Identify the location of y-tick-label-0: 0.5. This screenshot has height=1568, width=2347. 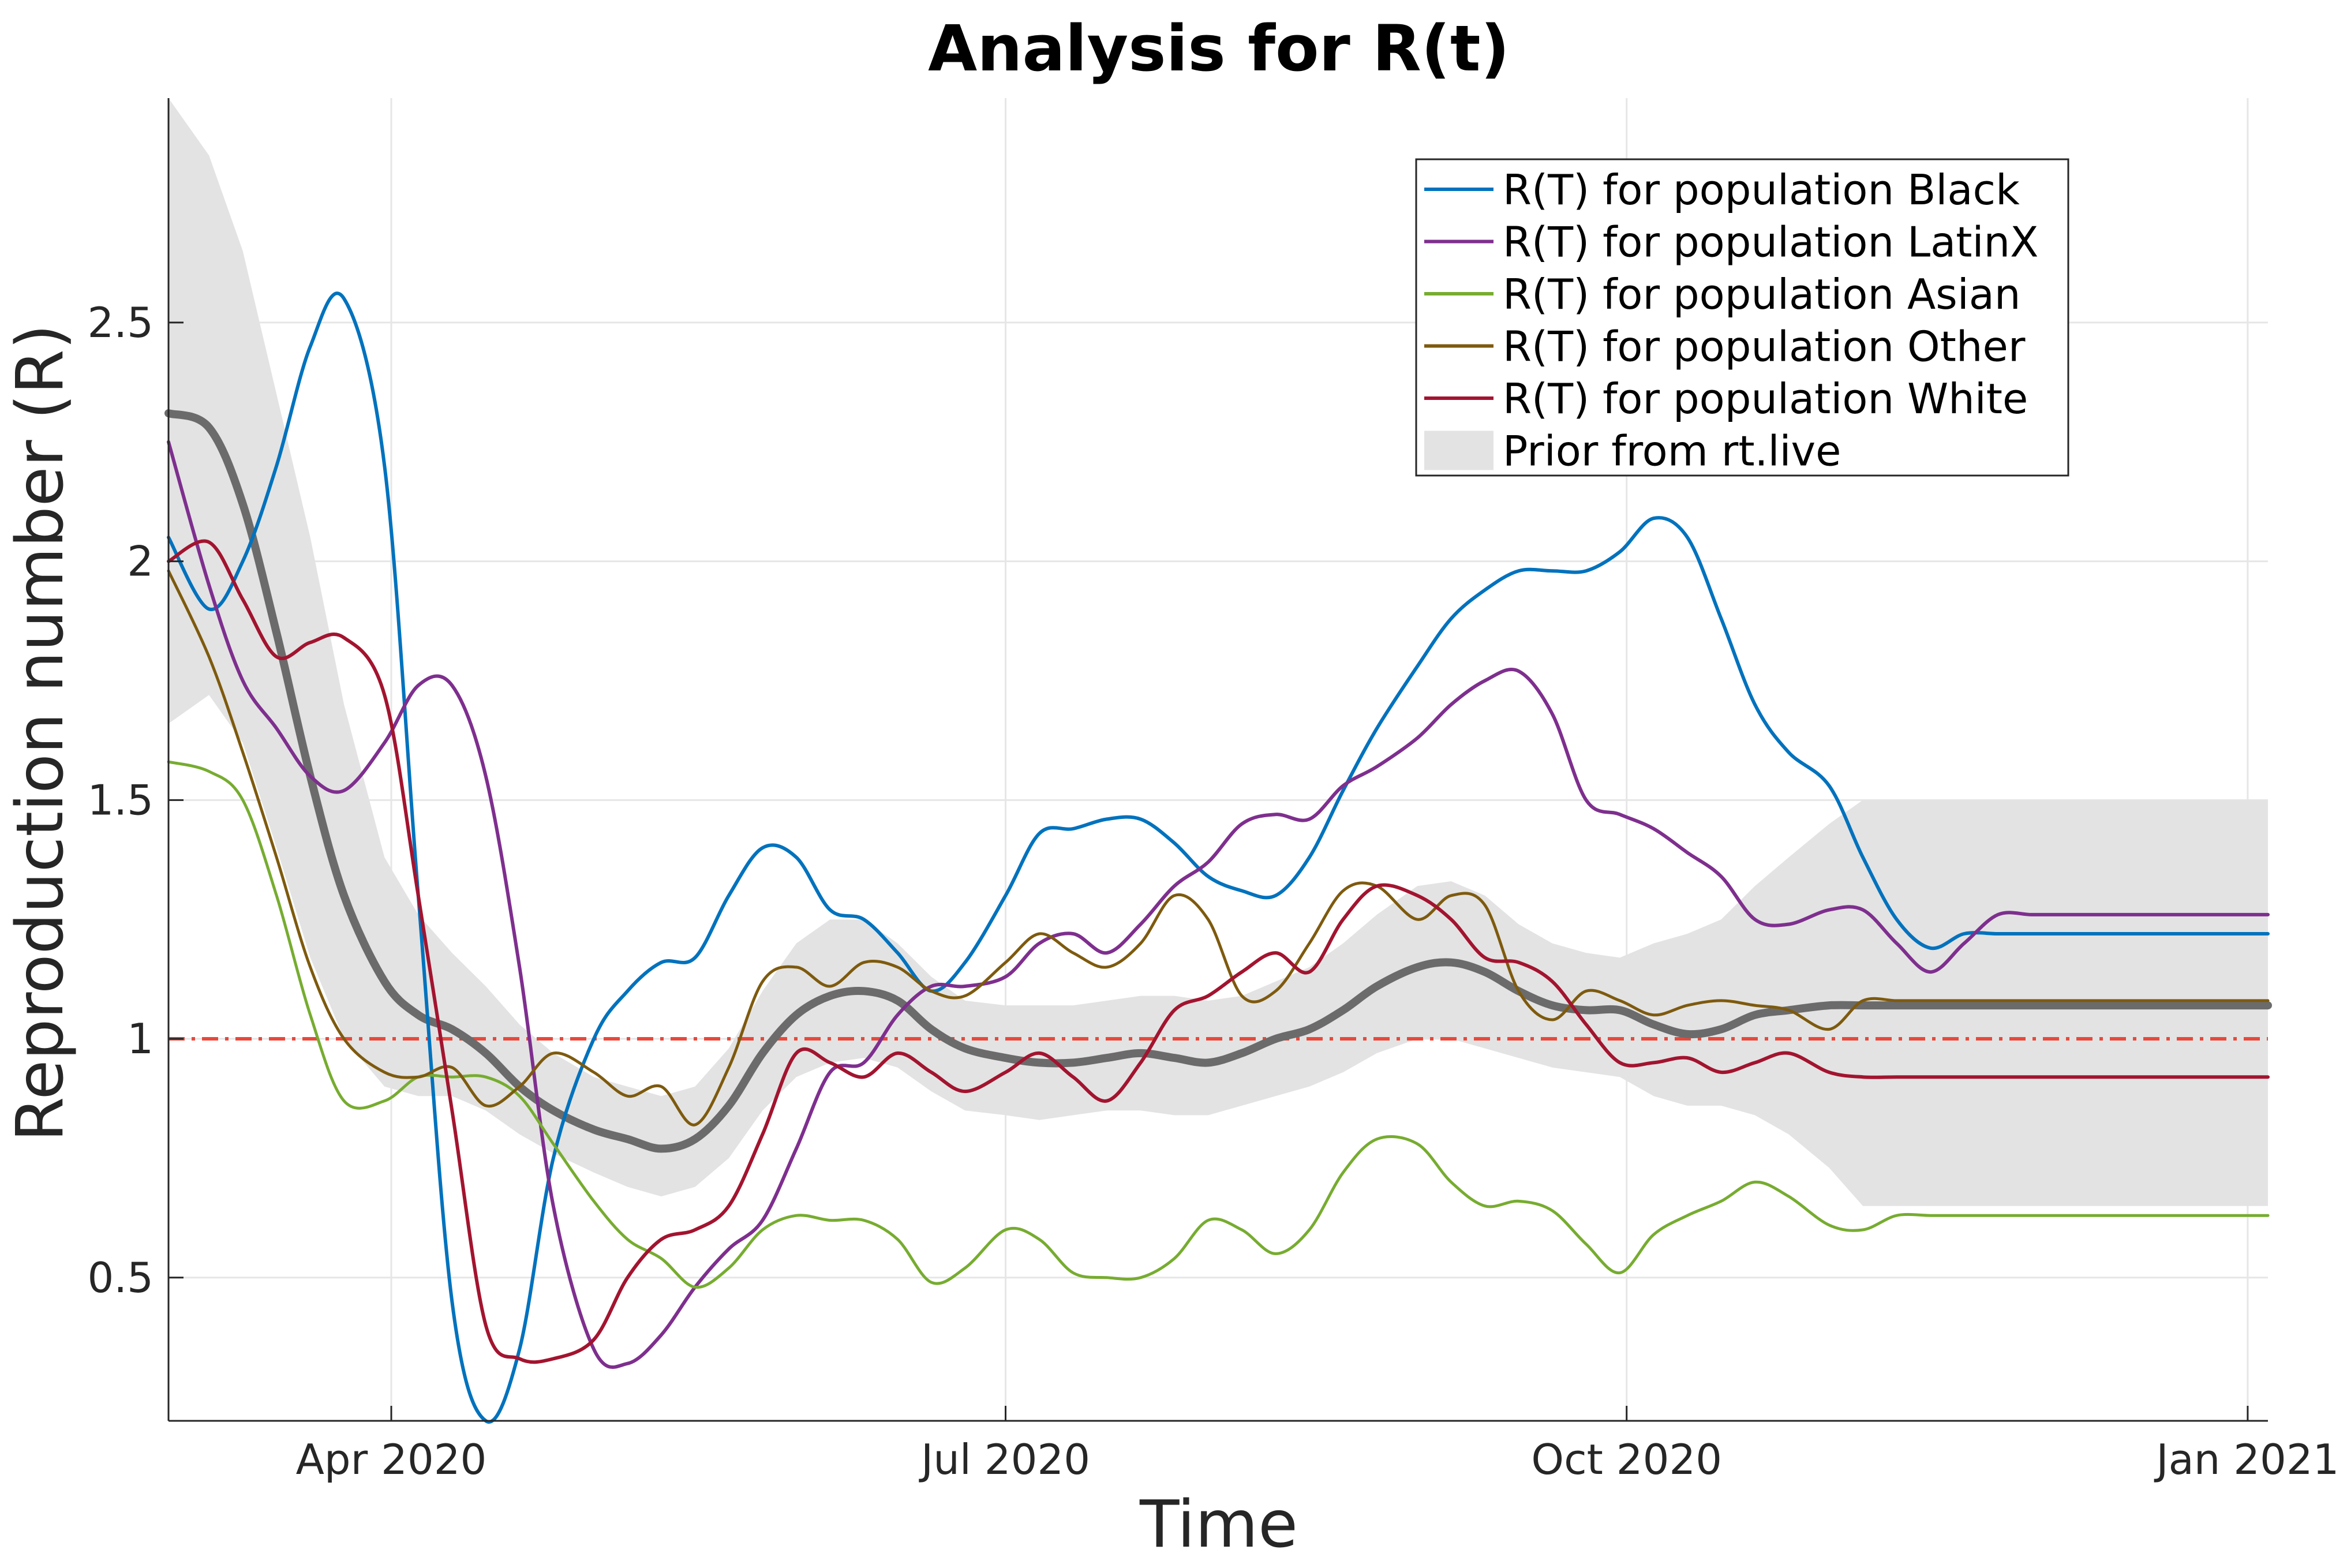
(120, 1277).